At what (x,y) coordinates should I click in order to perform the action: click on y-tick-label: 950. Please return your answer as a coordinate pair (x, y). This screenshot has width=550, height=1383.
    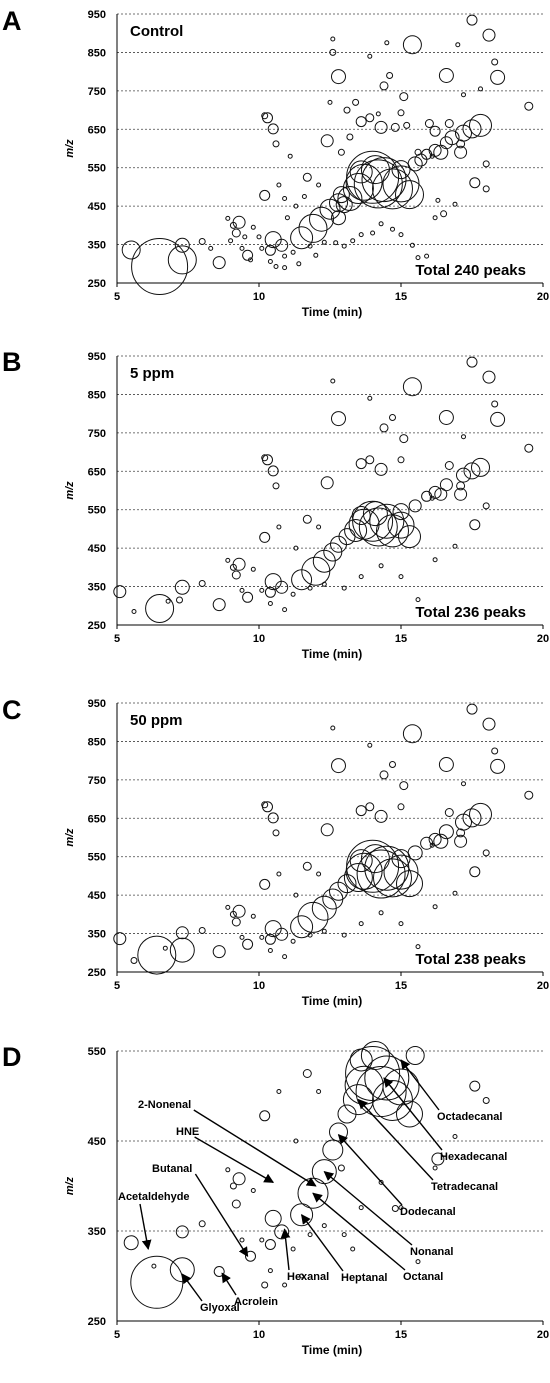
    Looking at the image, I should click on (97, 704).